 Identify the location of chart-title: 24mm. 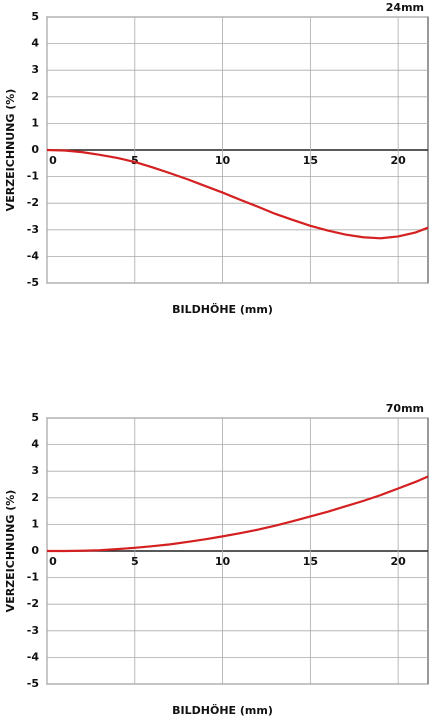
(405, 7).